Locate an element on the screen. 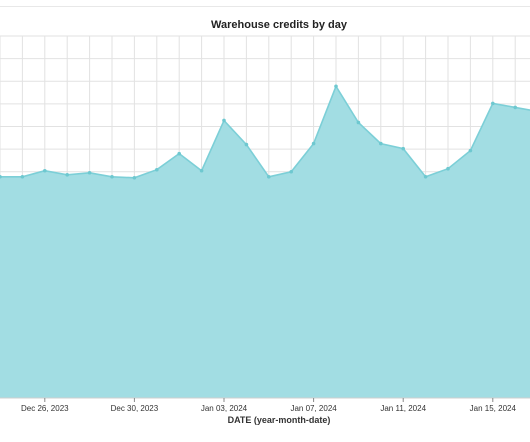 Image resolution: width=530 pixels, height=442 pixels. x-axis-title: DATE (year-month-date) is located at coordinates (279, 420).